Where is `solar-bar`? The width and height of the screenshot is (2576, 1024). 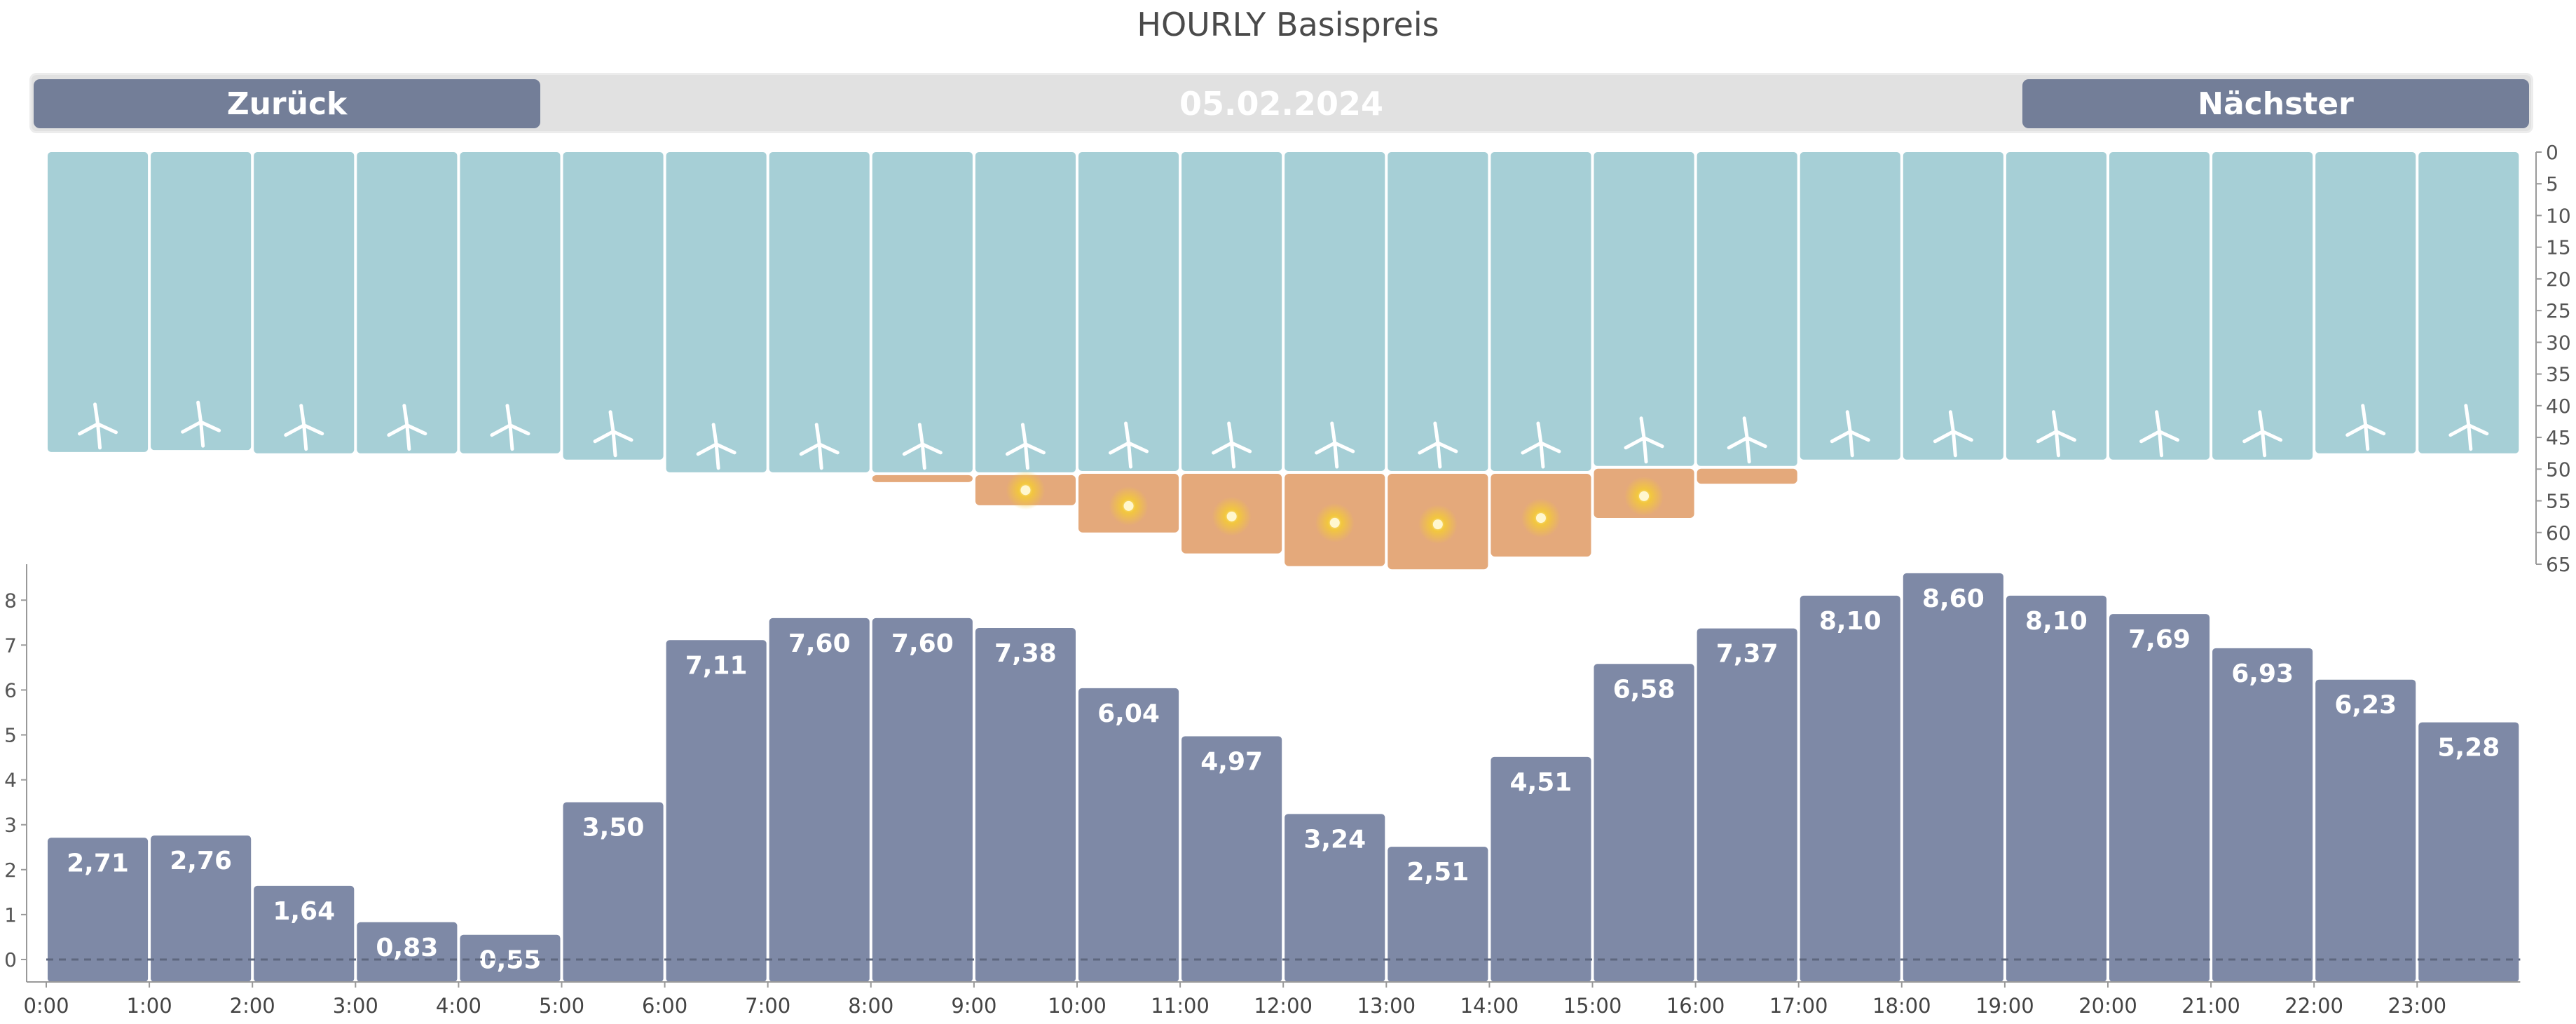 solar-bar is located at coordinates (923, 478).